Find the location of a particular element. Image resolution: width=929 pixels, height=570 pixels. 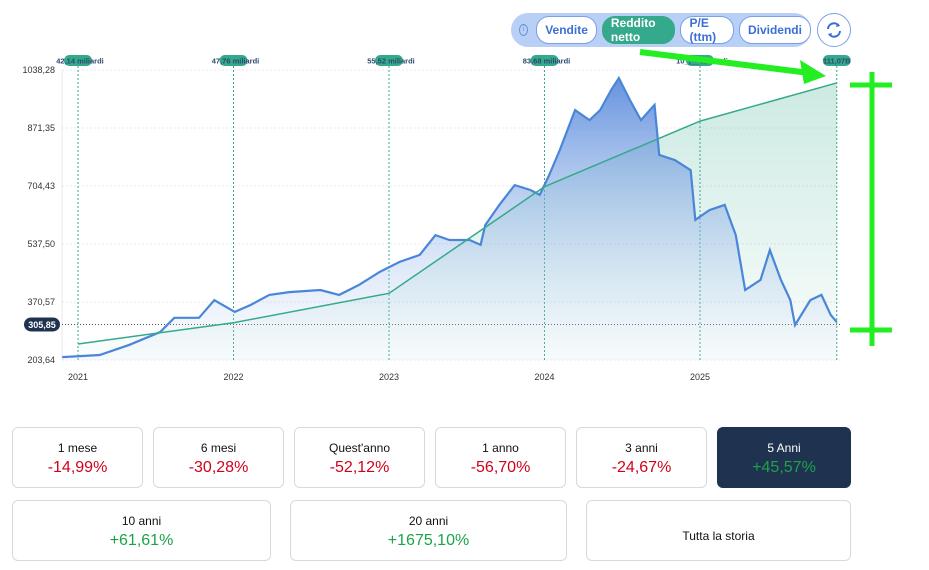

period-label: Quest'anno is located at coordinates (359, 448).